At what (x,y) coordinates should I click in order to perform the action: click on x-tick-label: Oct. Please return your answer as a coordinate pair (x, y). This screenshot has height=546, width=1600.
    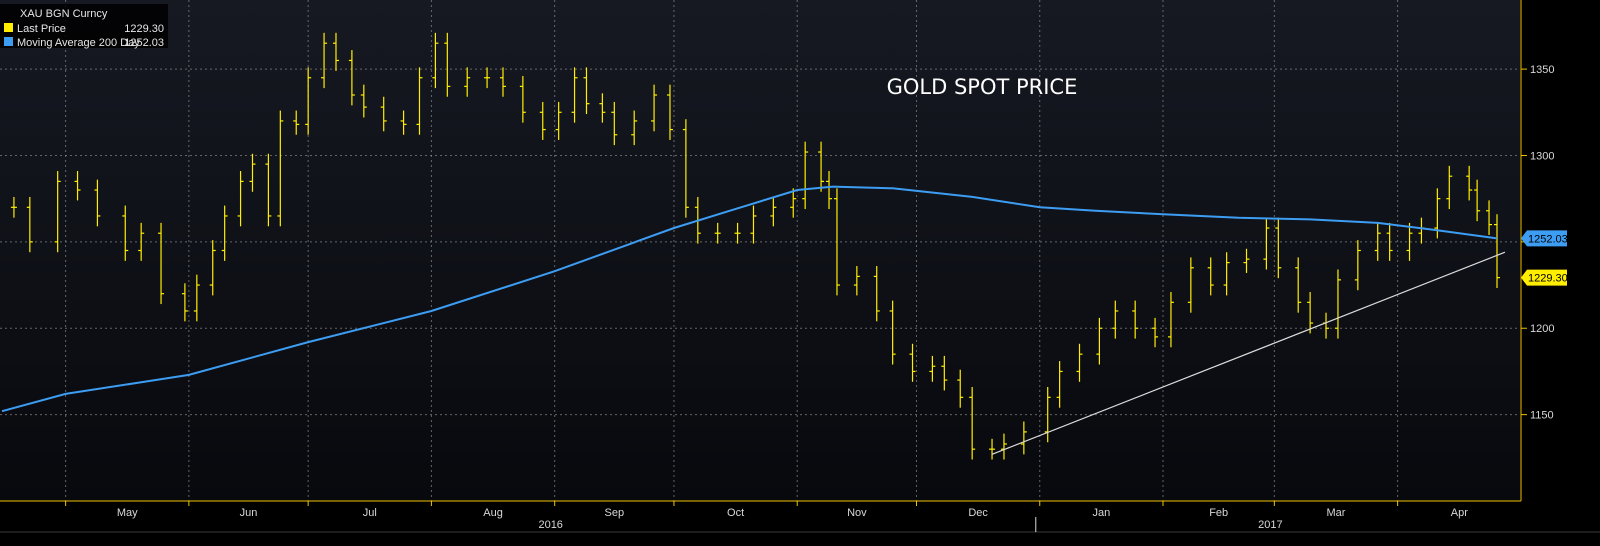
    Looking at the image, I should click on (735, 513).